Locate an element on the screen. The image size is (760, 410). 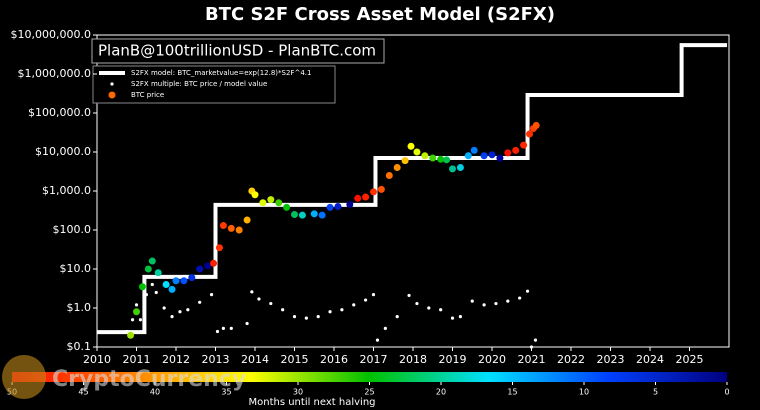
x-tick-label: 2015 is located at coordinates (295, 359).